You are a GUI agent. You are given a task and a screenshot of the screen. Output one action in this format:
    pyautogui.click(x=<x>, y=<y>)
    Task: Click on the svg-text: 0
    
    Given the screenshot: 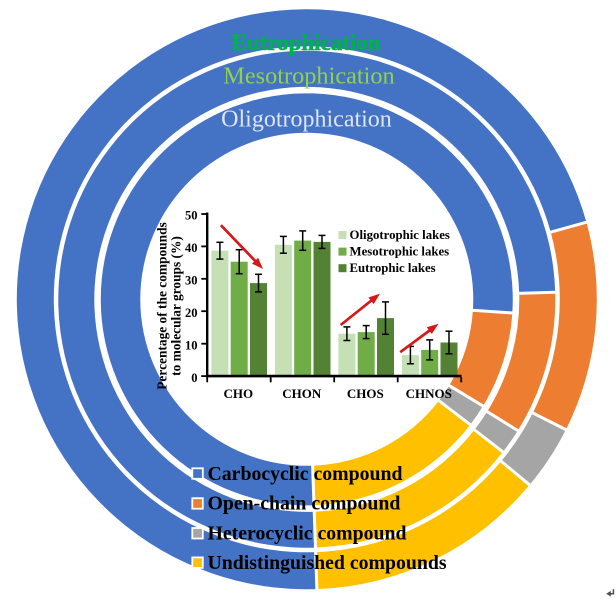 What is the action you would take?
    pyautogui.click(x=194, y=378)
    